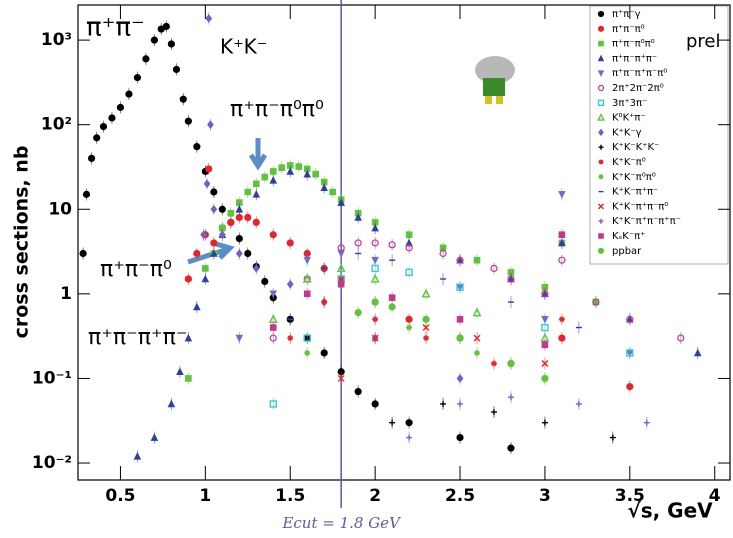 This screenshot has width=733, height=538. I want to click on x-tick-label: 3, so click(545, 496).